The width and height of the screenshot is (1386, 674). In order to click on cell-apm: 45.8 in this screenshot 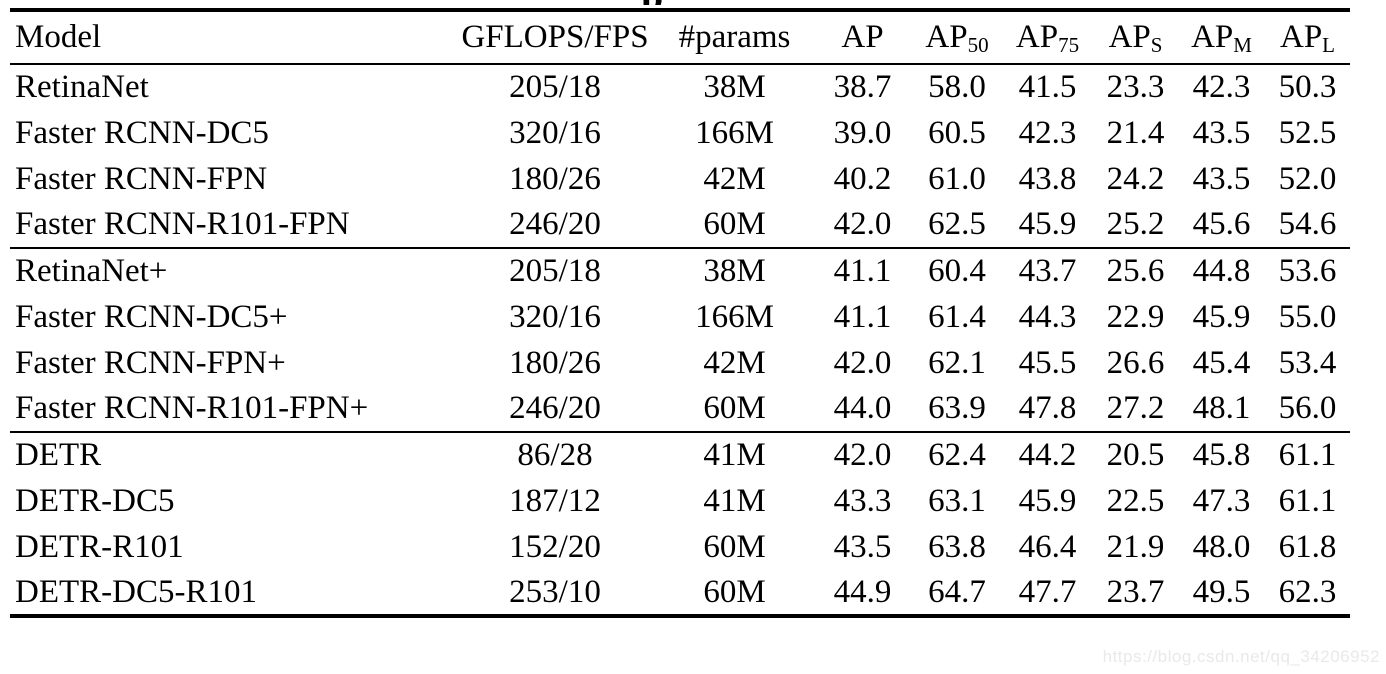, I will do `click(1221, 455)`.